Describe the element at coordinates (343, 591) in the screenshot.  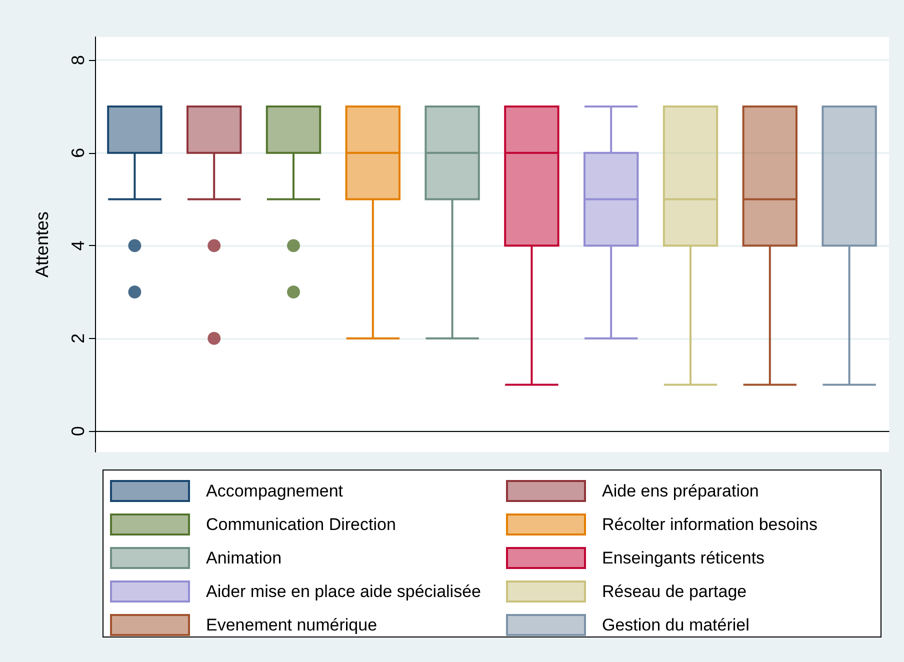
I see `legend-label: Aider mise en place aide spécialisée` at that location.